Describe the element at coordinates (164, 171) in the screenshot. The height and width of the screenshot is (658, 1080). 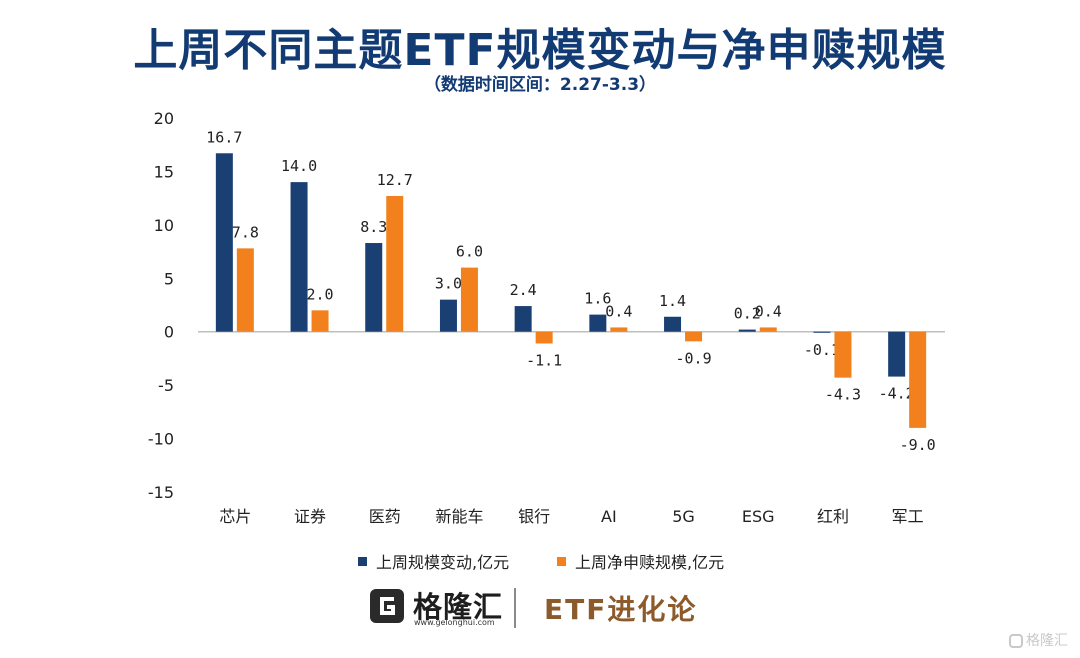
I see `y-tick-label: 15` at that location.